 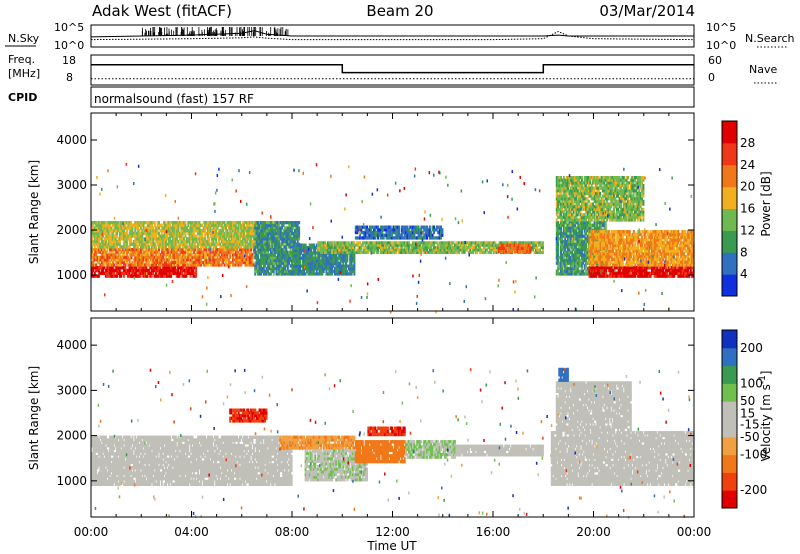 What do you see at coordinates (69, 60) in the screenshot?
I see `freq-tick-top: 18` at bounding box center [69, 60].